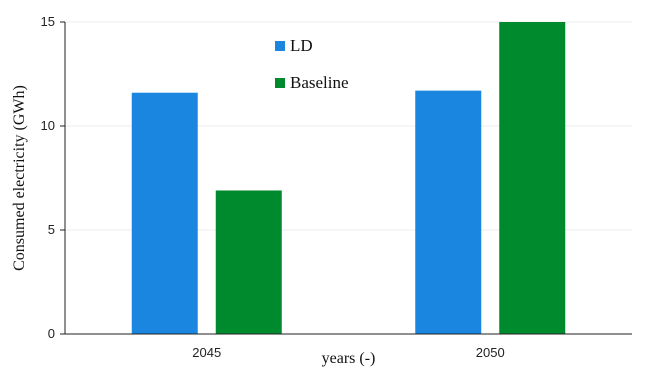 Image resolution: width=645 pixels, height=368 pixels. I want to click on y-tick-label: 0, so click(51, 333).